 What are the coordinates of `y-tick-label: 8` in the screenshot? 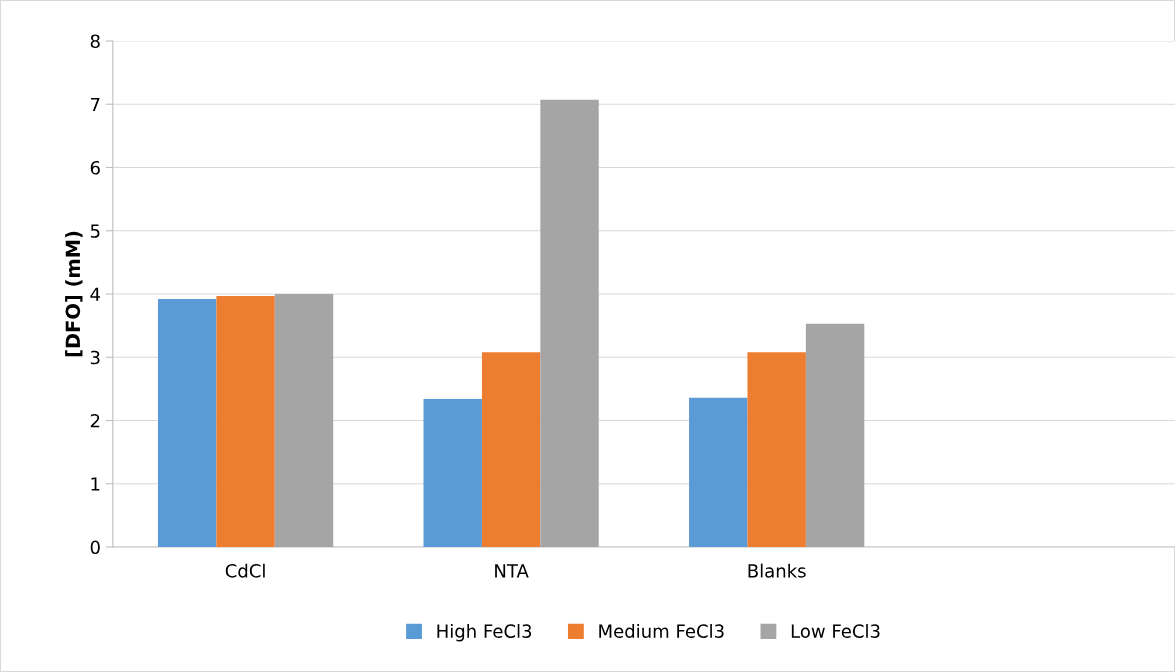 It's located at (95, 41).